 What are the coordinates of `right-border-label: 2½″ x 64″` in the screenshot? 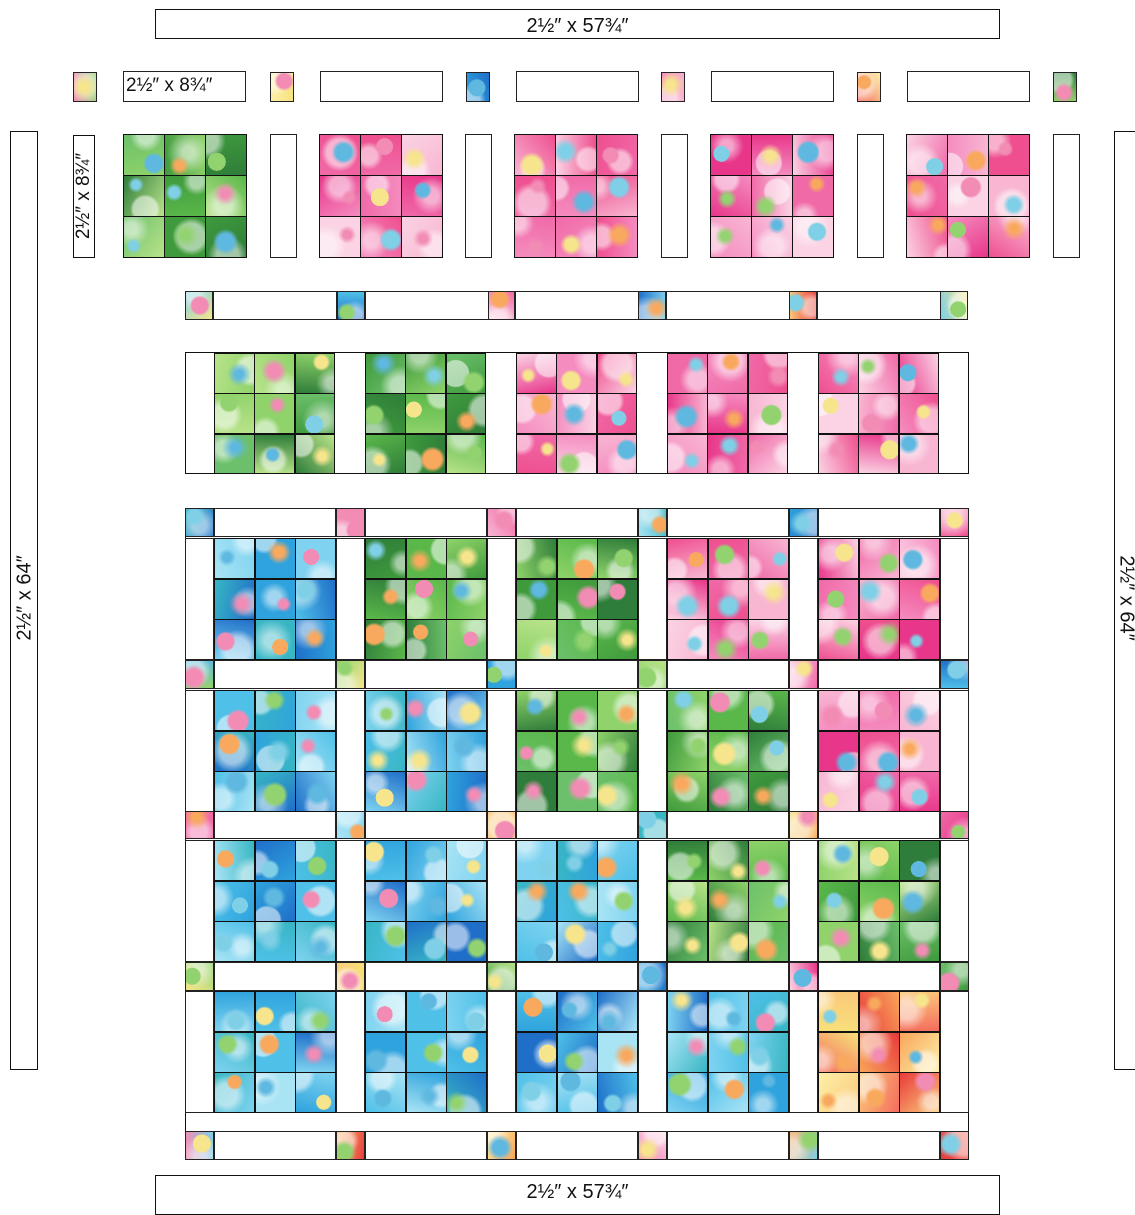 It's located at (1125, 597).